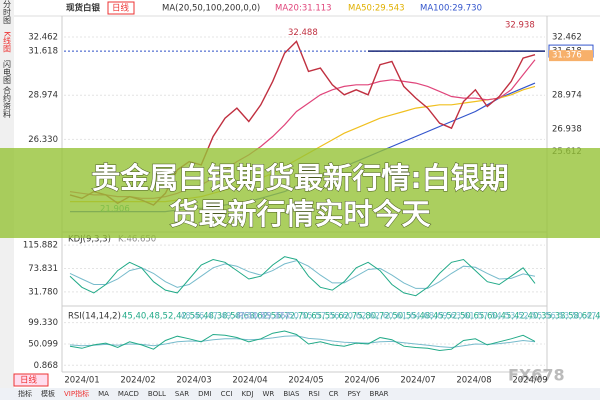 The height and width of the screenshot is (404, 600). Describe the element at coordinates (7, 12) in the screenshot. I see `sidebar-tab: 分时图` at that location.